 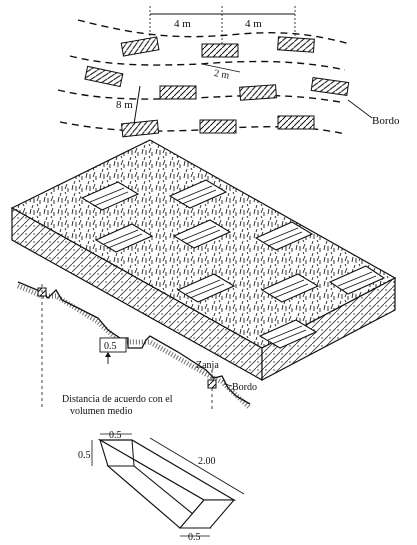 I want to click on bordo-label-section: Bordo, so click(x=244, y=387).